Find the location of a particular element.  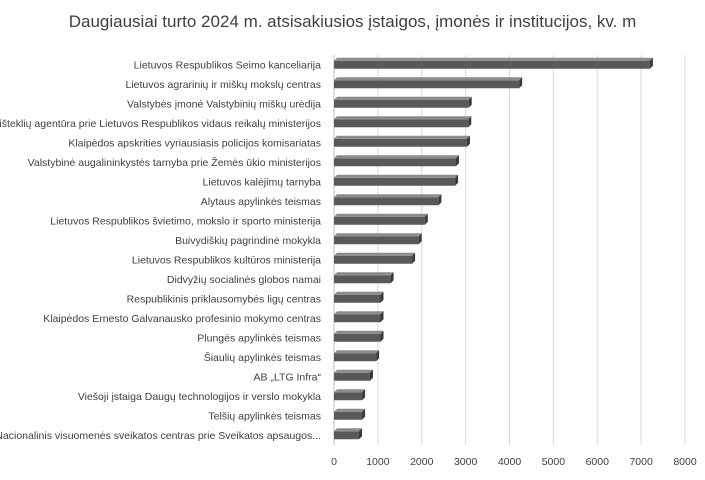

category-label: Didvyžių socialinės globos namai is located at coordinates (244, 280).